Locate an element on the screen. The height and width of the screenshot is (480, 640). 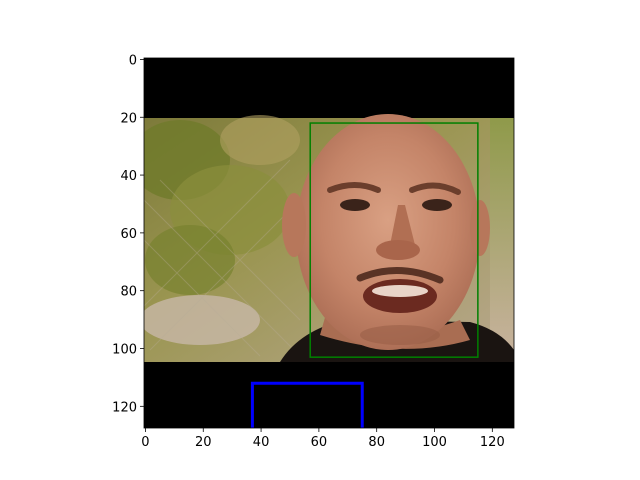
x-tick-label: 60 is located at coordinates (319, 442).